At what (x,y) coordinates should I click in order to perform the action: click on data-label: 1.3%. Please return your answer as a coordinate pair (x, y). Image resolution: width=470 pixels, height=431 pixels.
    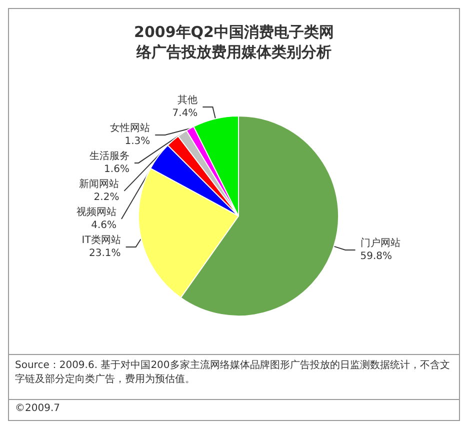
    Looking at the image, I should click on (137, 141).